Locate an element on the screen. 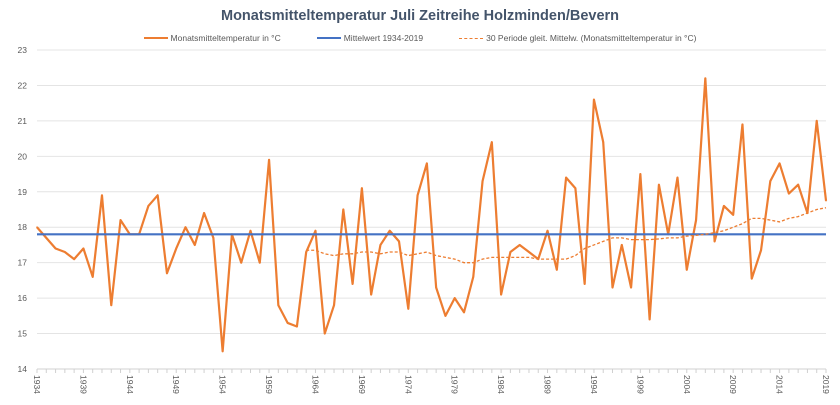 This screenshot has height=405, width=840. x-tick-label: 1944 is located at coordinates (130, 384).